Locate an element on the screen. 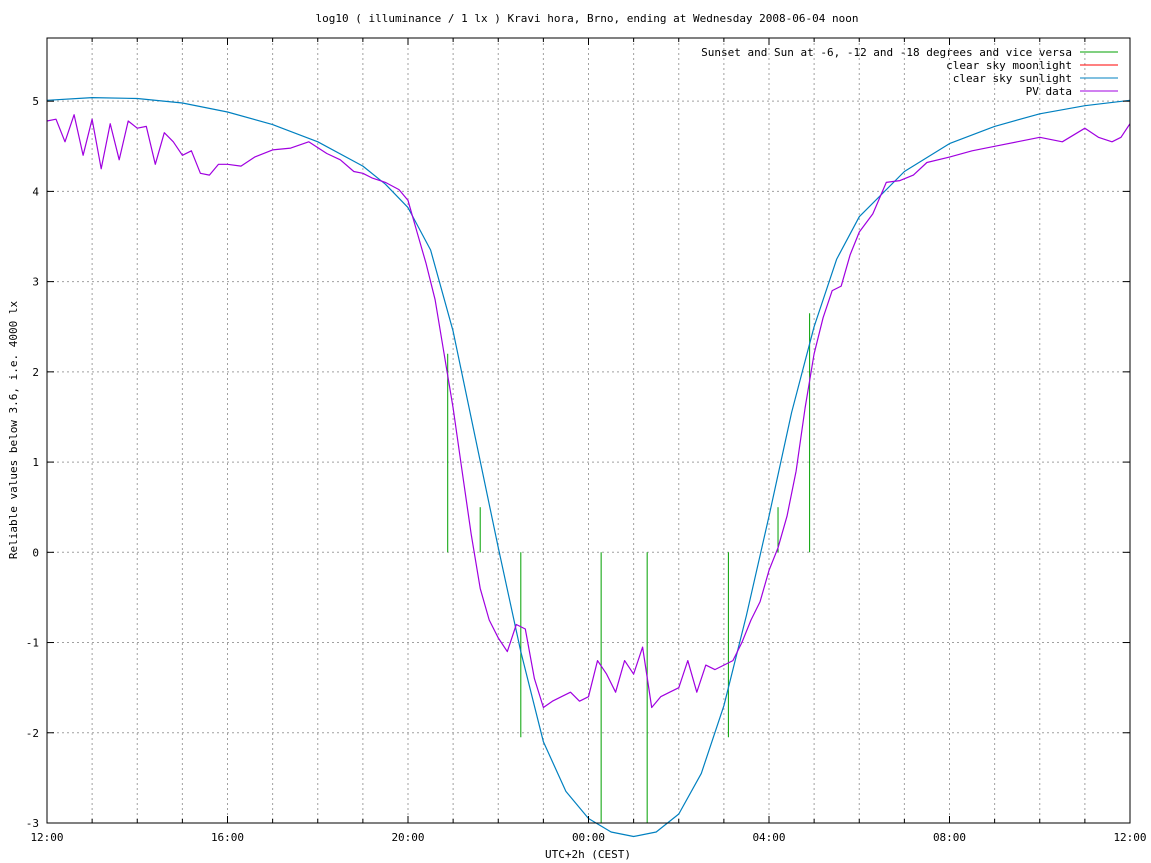 This screenshot has width=1151, height=863. x-tick-label: 00:00 is located at coordinates (588, 837).